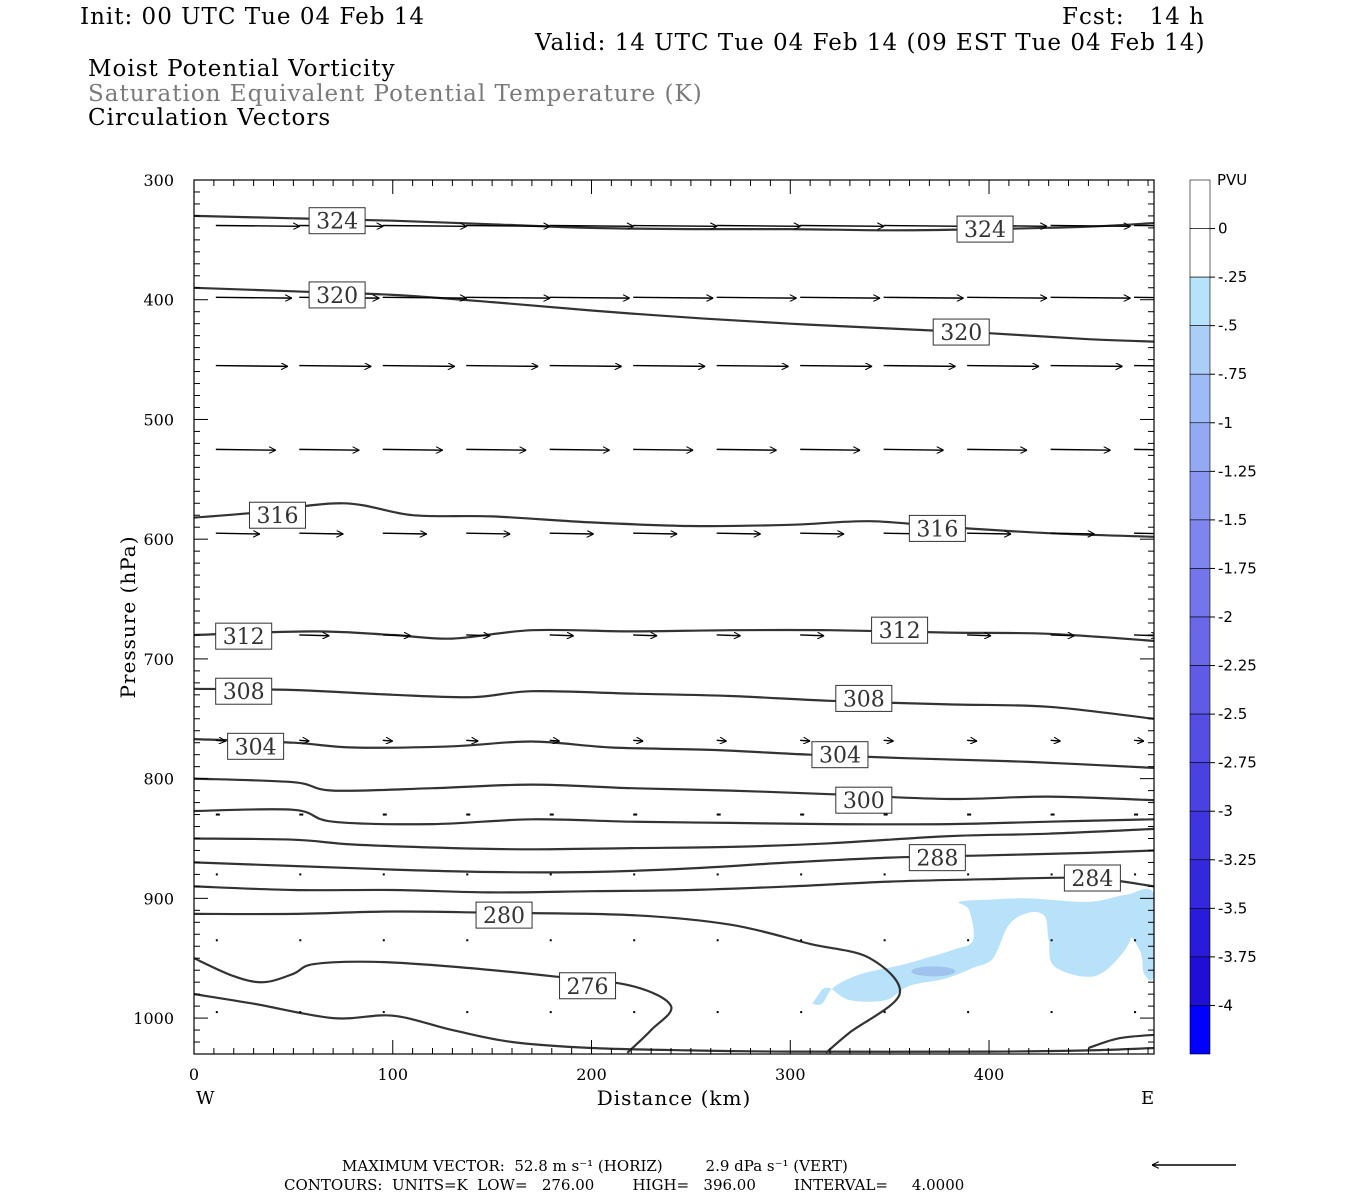  What do you see at coordinates (1237, 860) in the screenshot?
I see `colorbar-label: -3.25` at bounding box center [1237, 860].